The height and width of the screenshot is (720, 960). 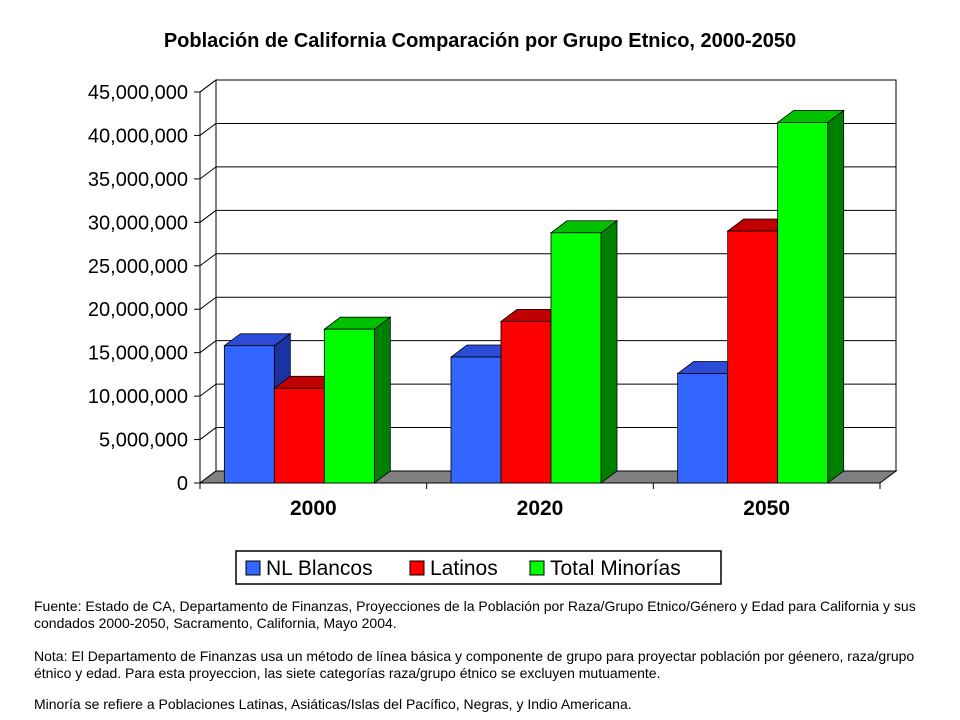 I want to click on y-tick-label: 0, so click(x=182, y=484).